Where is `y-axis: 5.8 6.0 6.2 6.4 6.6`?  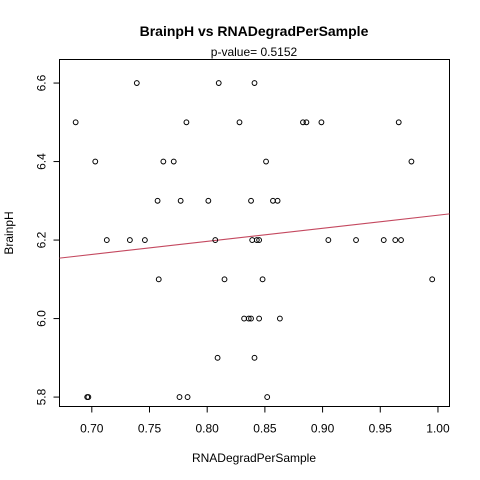 y-axis: 5.8 6.0 6.2 6.4 6.6 is located at coordinates (47, 239).